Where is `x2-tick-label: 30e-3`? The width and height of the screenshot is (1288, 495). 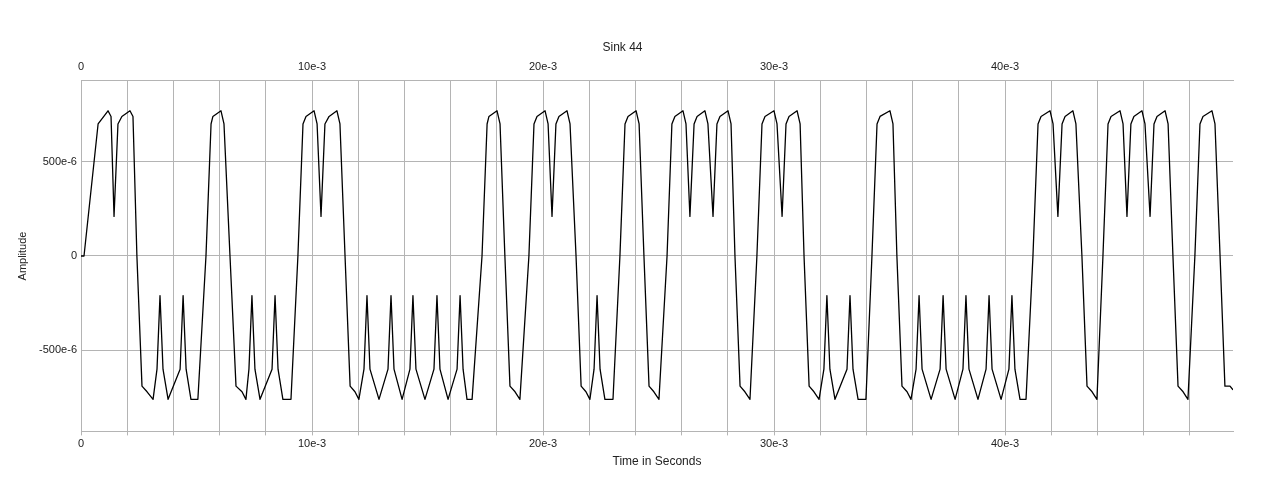 x2-tick-label: 30e-3 is located at coordinates (774, 66).